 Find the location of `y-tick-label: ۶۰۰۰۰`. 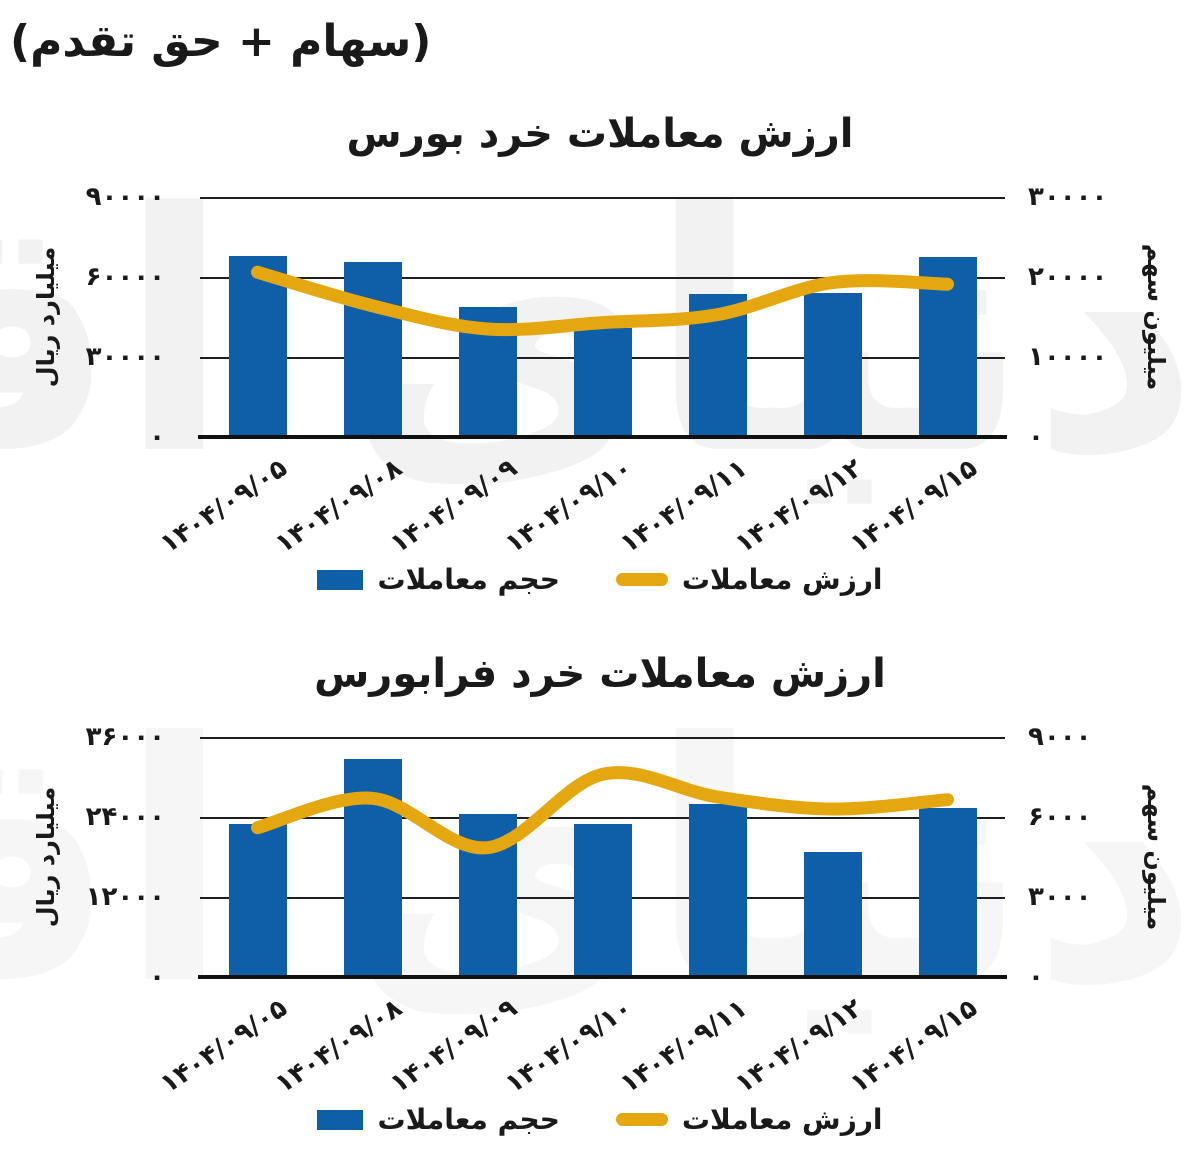

y-tick-label: ۶۰۰۰۰ is located at coordinates (125, 277).